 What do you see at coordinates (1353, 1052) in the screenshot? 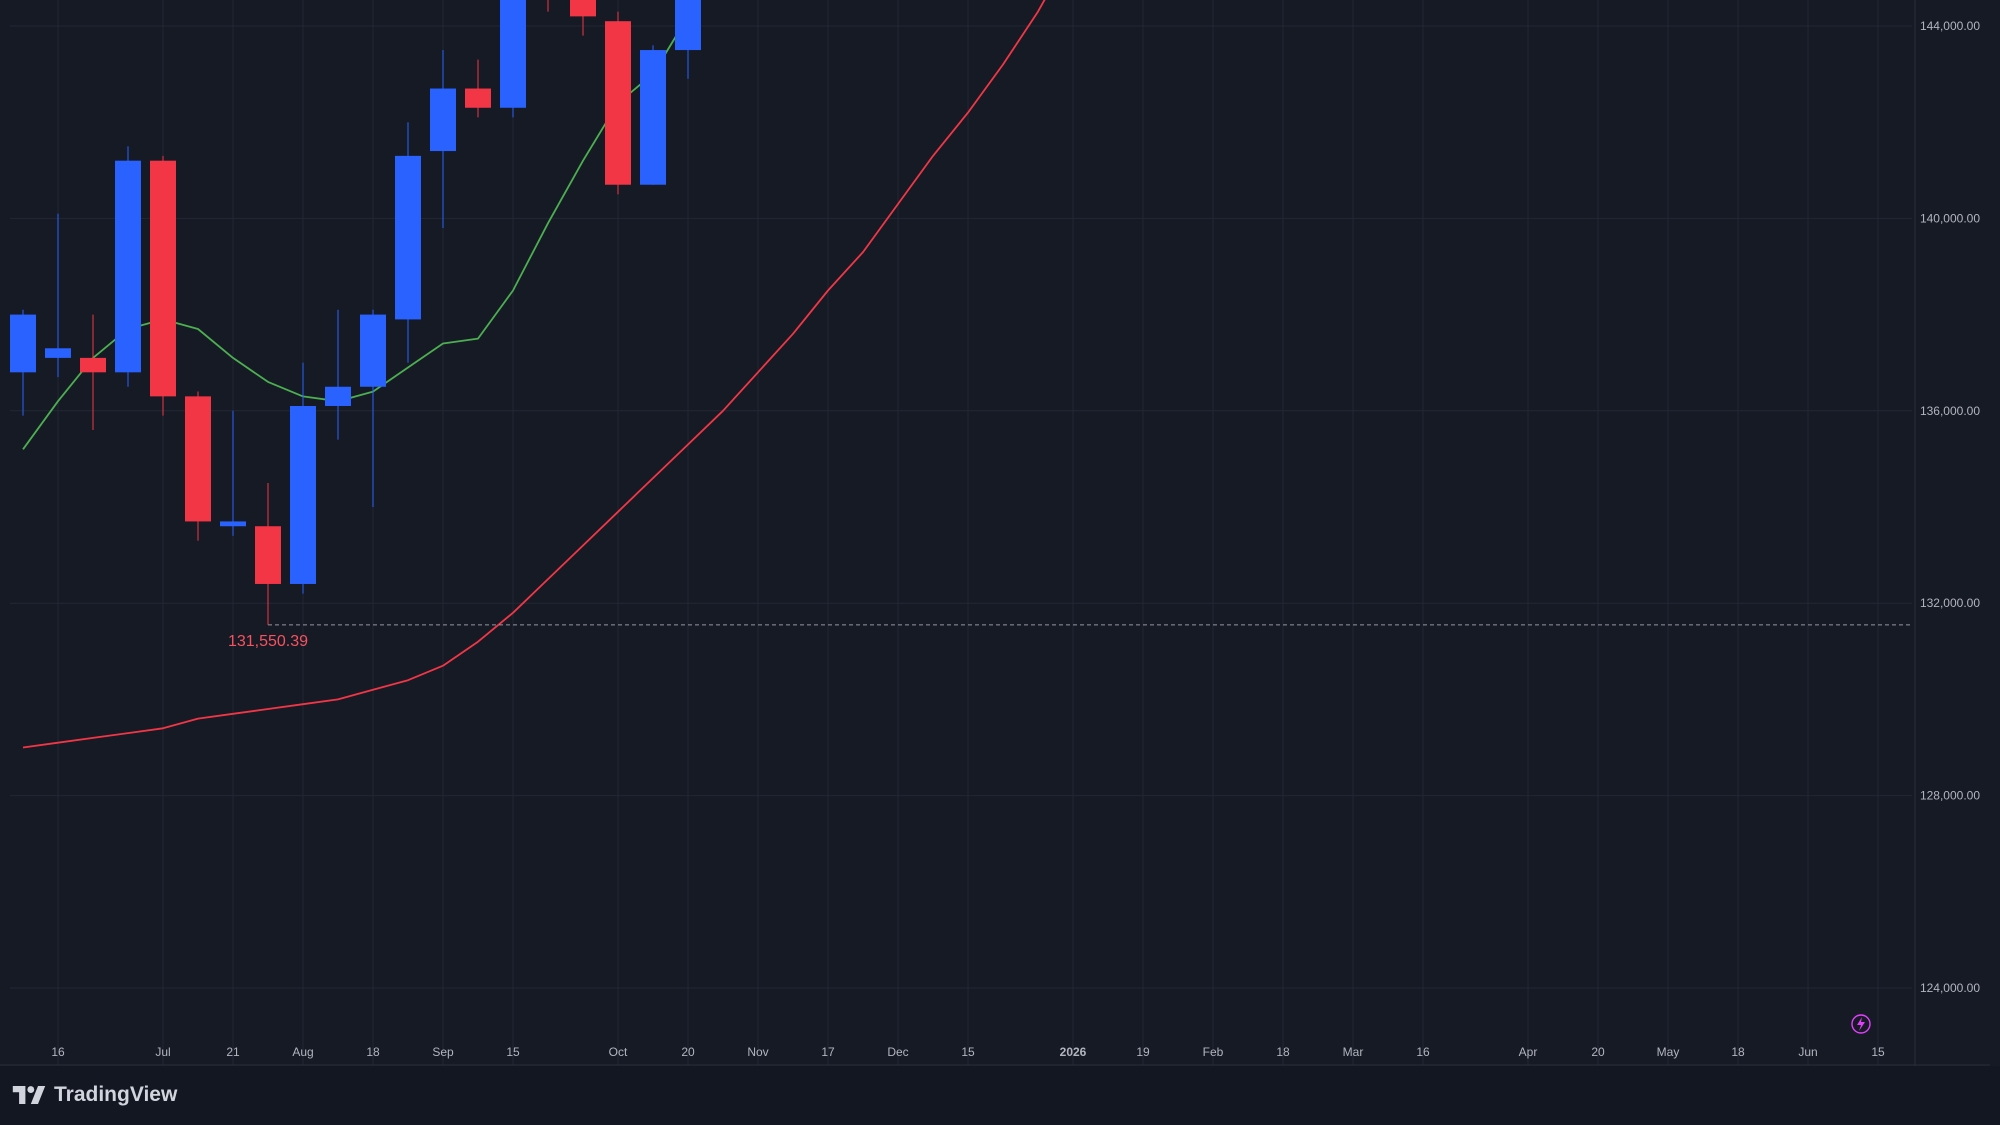
I see `time-tick-label: Mar` at bounding box center [1353, 1052].